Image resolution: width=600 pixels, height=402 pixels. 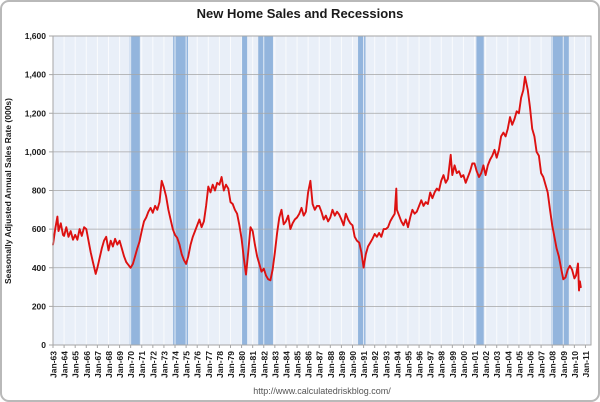 What do you see at coordinates (408, 364) in the screenshot?
I see `x-tick-label: Jan-95` at bounding box center [408, 364].